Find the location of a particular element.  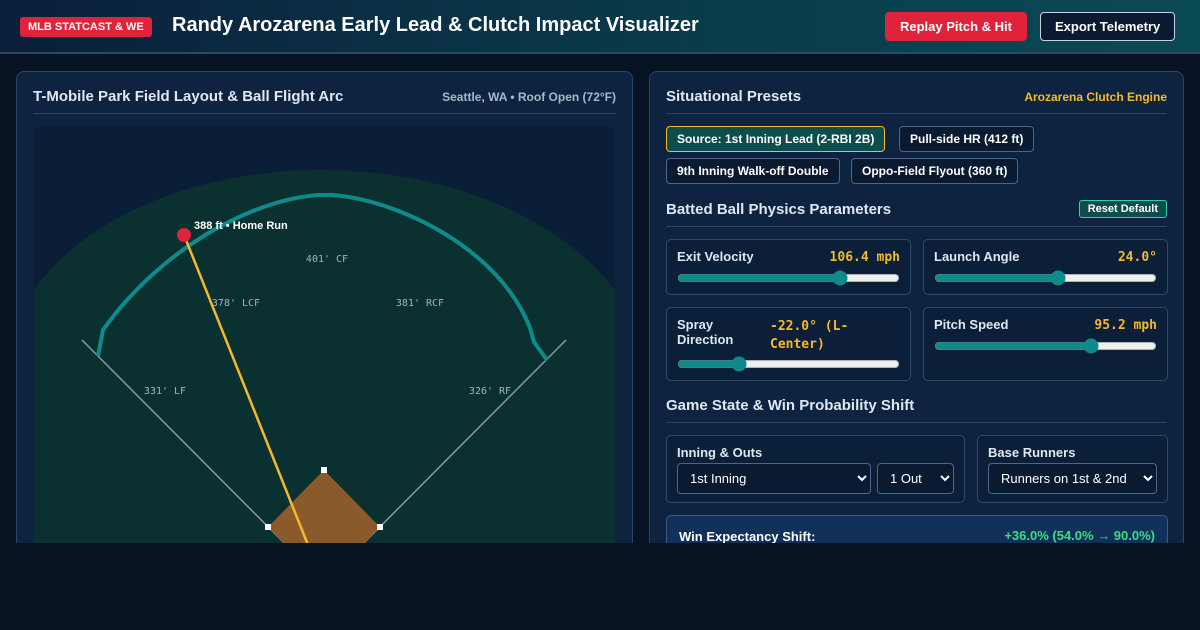

export-button: Export Telemetry is located at coordinates (1108, 26).